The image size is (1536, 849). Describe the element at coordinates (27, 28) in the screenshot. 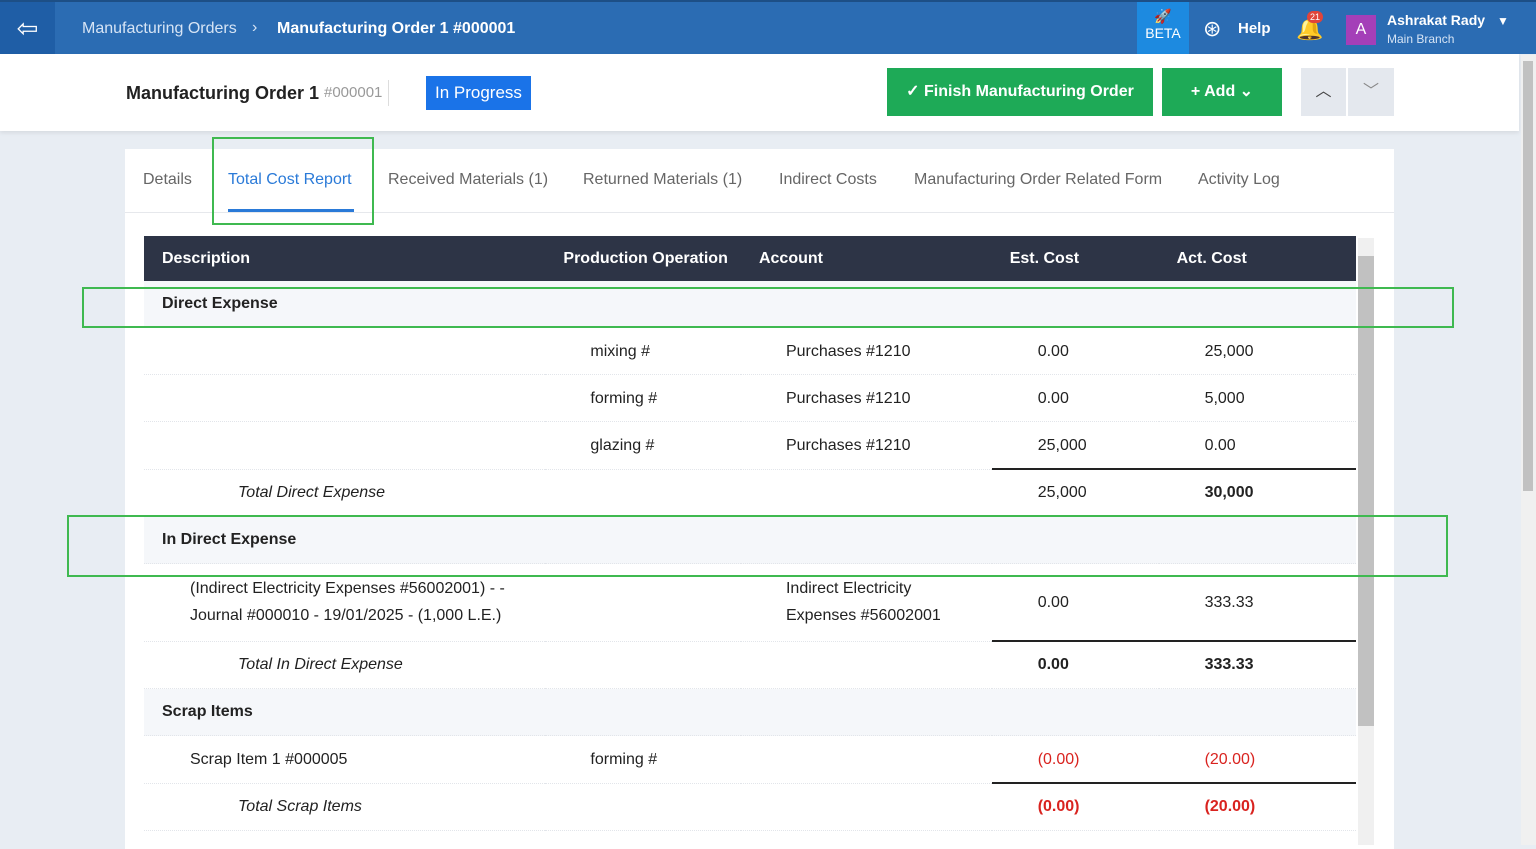

I see `menu-button: ⇦` at that location.